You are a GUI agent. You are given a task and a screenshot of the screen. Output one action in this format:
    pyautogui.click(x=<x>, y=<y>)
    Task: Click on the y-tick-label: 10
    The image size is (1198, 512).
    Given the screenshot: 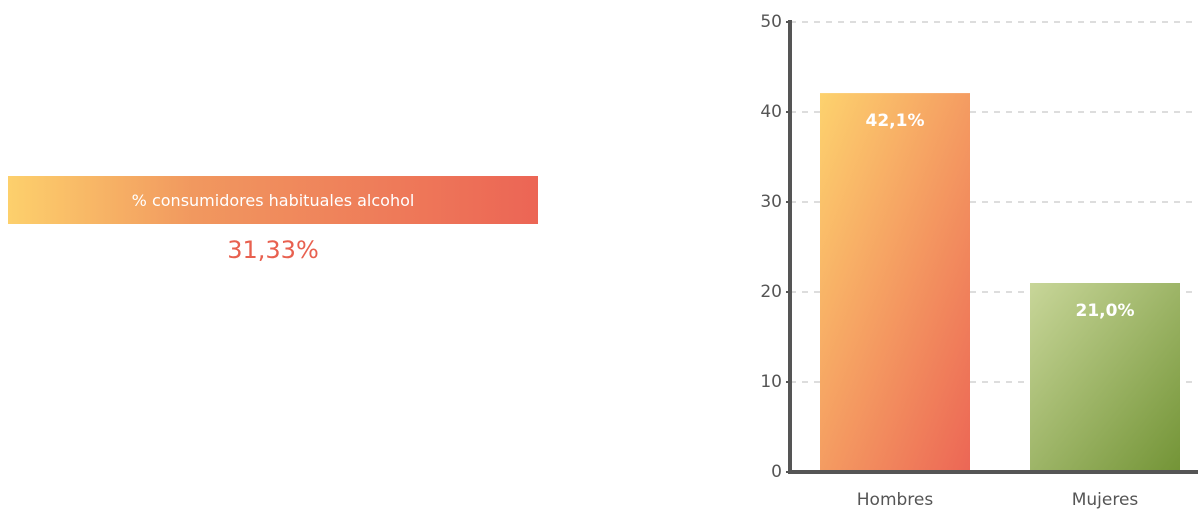 What is the action you would take?
    pyautogui.click(x=771, y=382)
    